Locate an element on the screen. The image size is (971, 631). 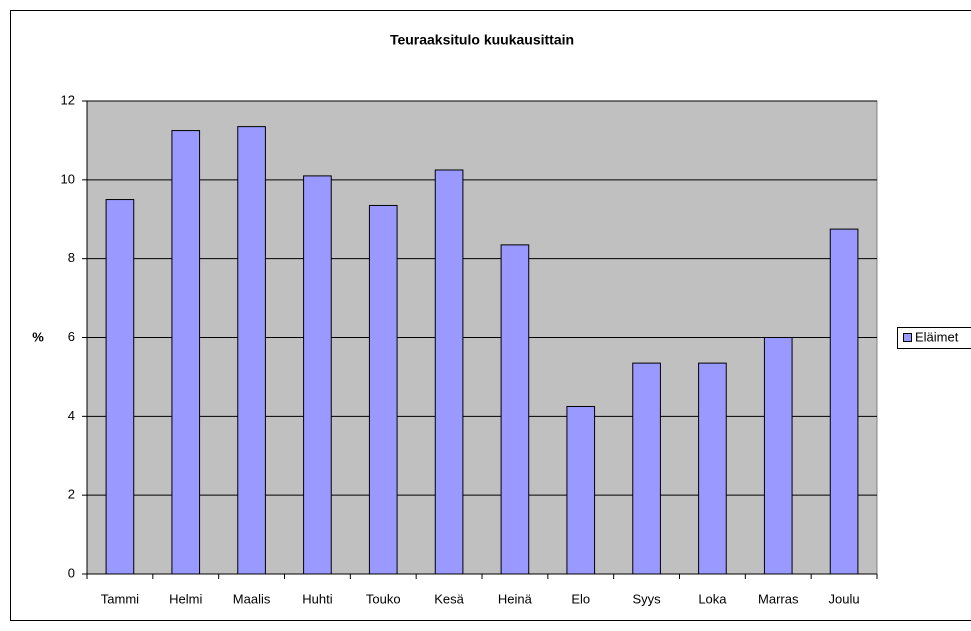
x-tick-label: Joulu is located at coordinates (844, 598).